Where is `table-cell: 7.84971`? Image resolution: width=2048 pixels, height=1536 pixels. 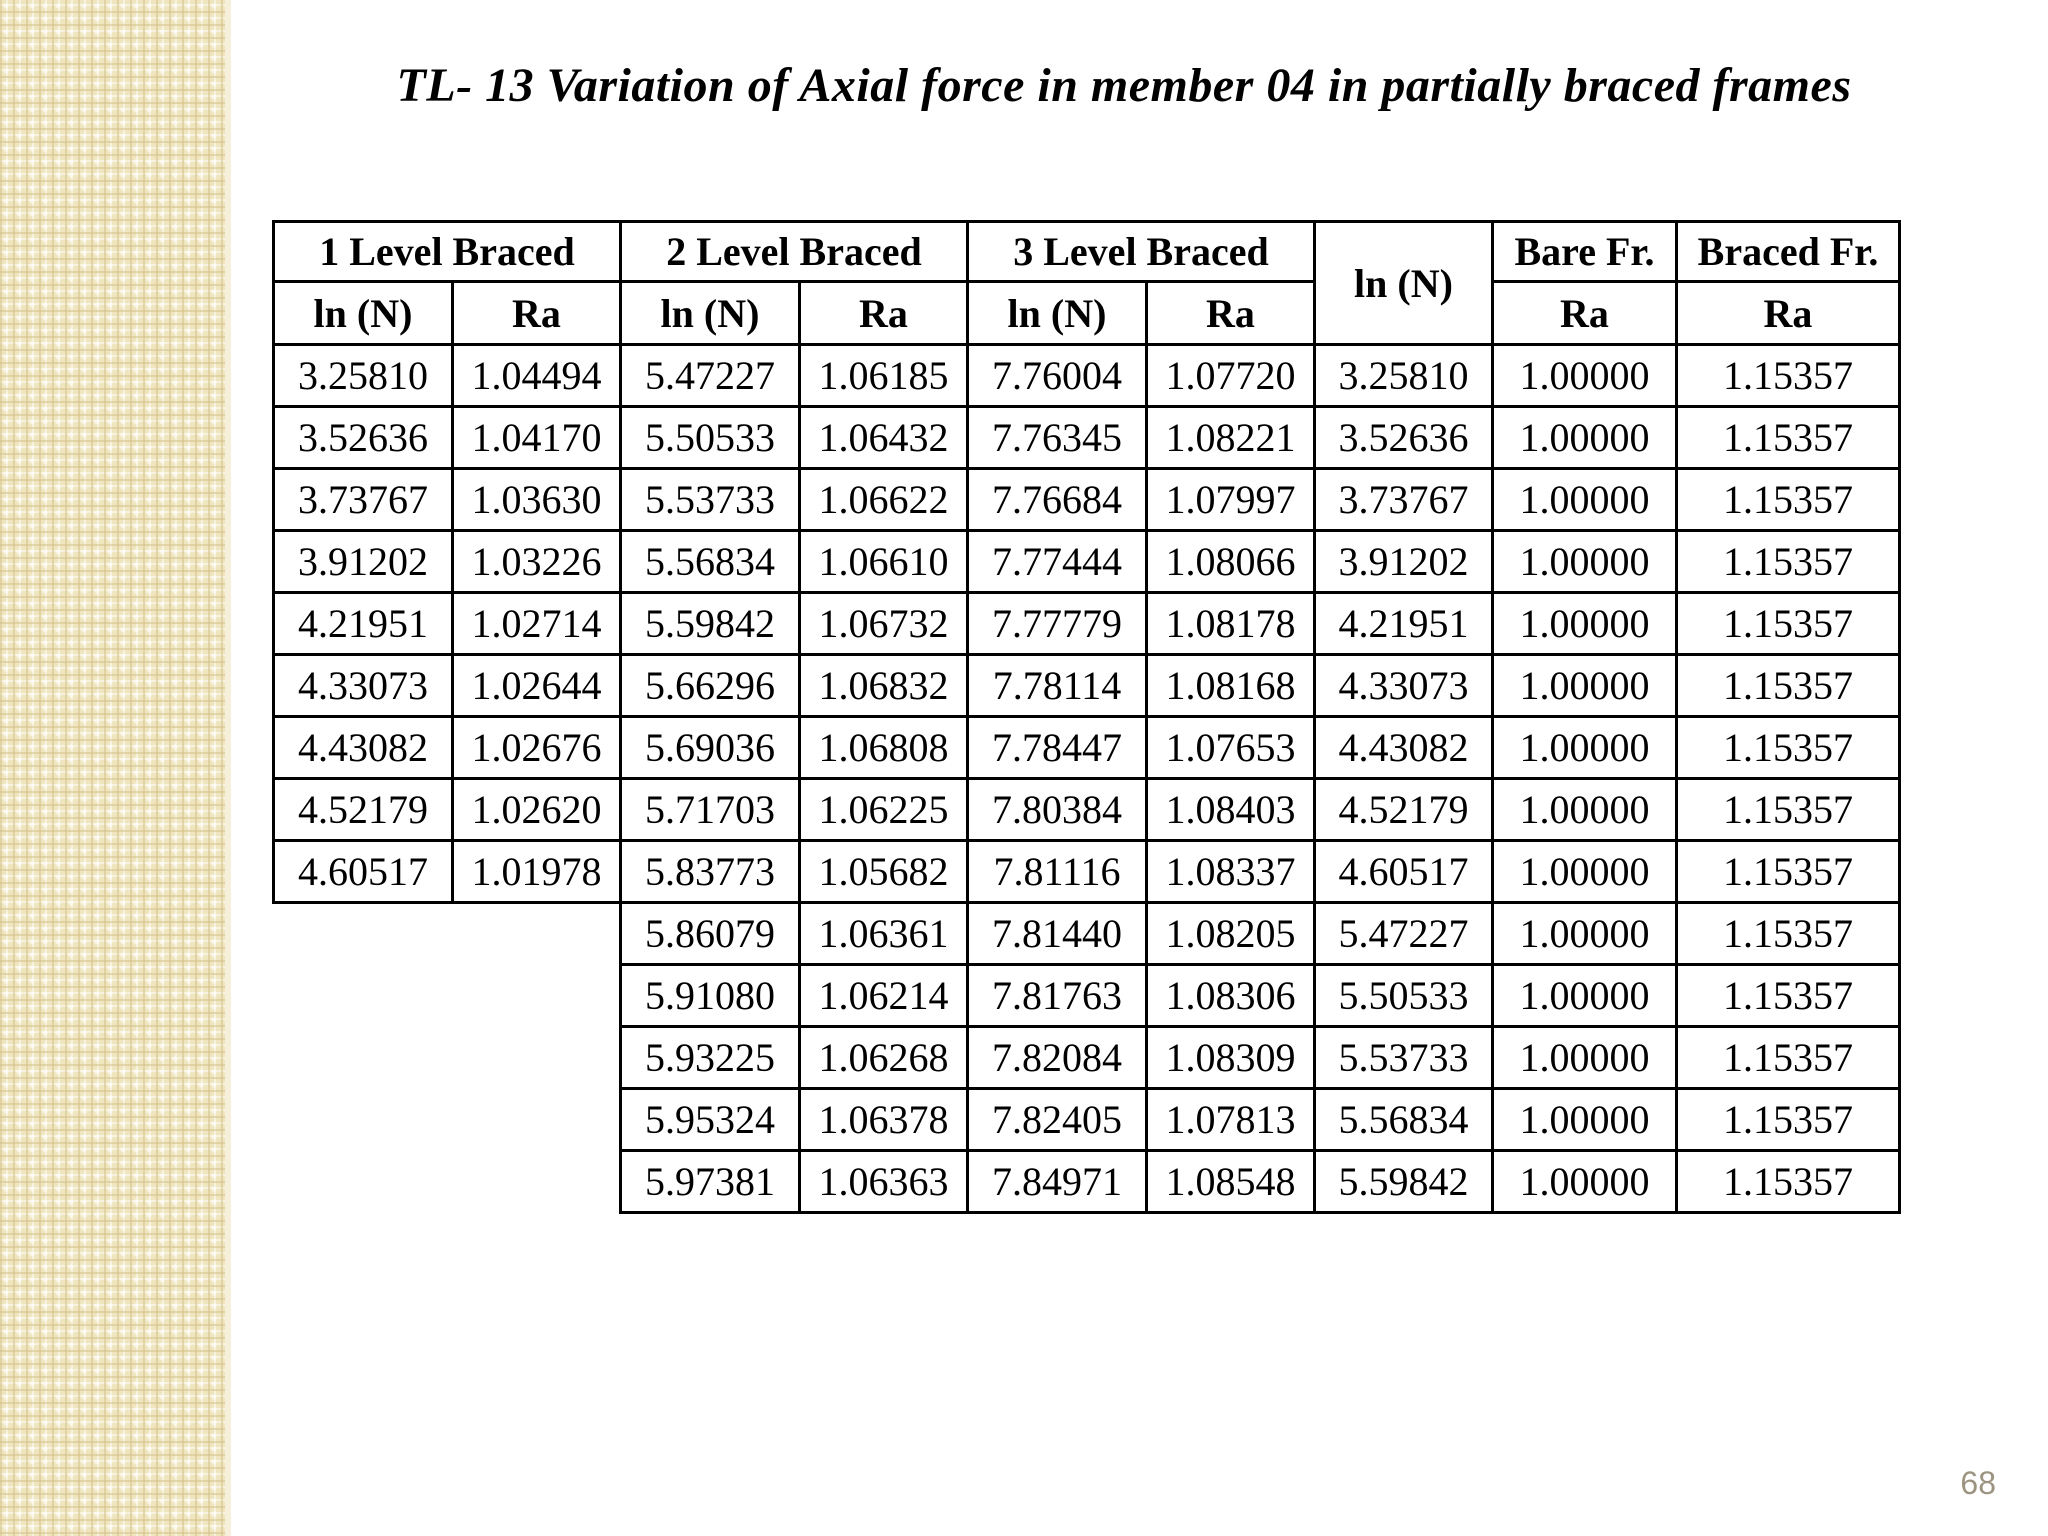
table-cell: 7.84971 is located at coordinates (1057, 1181).